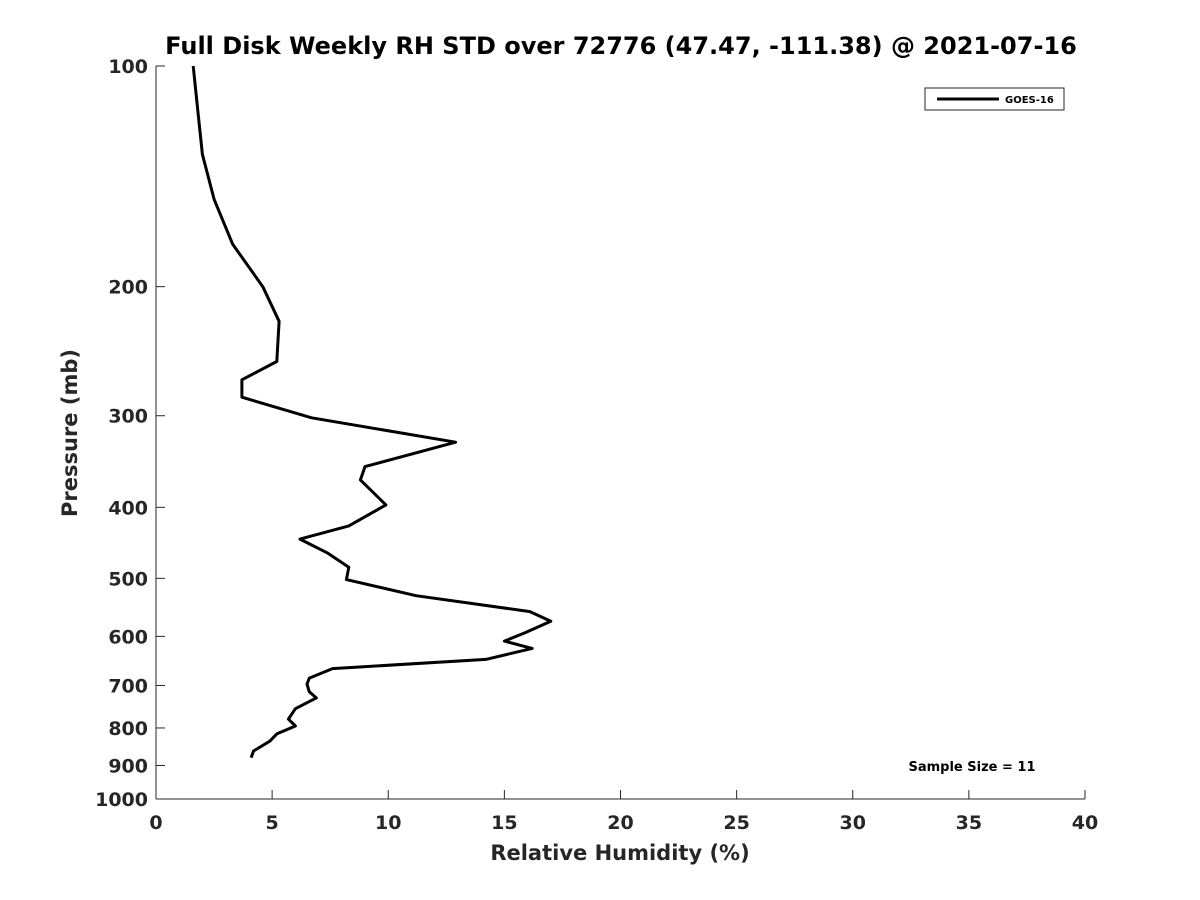 This screenshot has height=900, width=1200. I want to click on legend-label-goes-16: GOES-16, so click(1029, 100).